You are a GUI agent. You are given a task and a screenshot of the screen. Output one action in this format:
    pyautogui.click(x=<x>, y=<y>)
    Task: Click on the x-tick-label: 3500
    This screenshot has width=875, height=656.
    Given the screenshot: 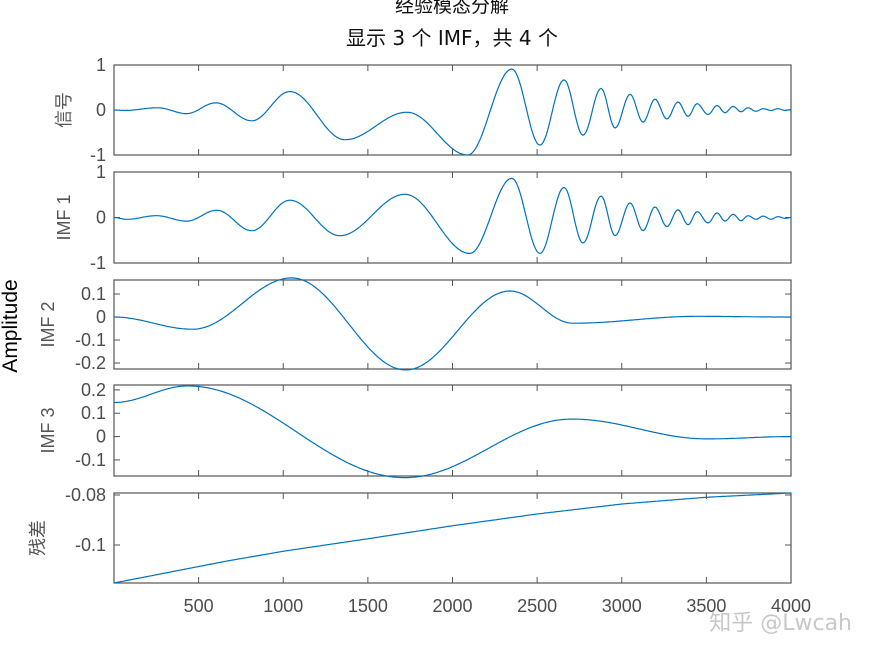 What is the action you would take?
    pyautogui.click(x=706, y=606)
    